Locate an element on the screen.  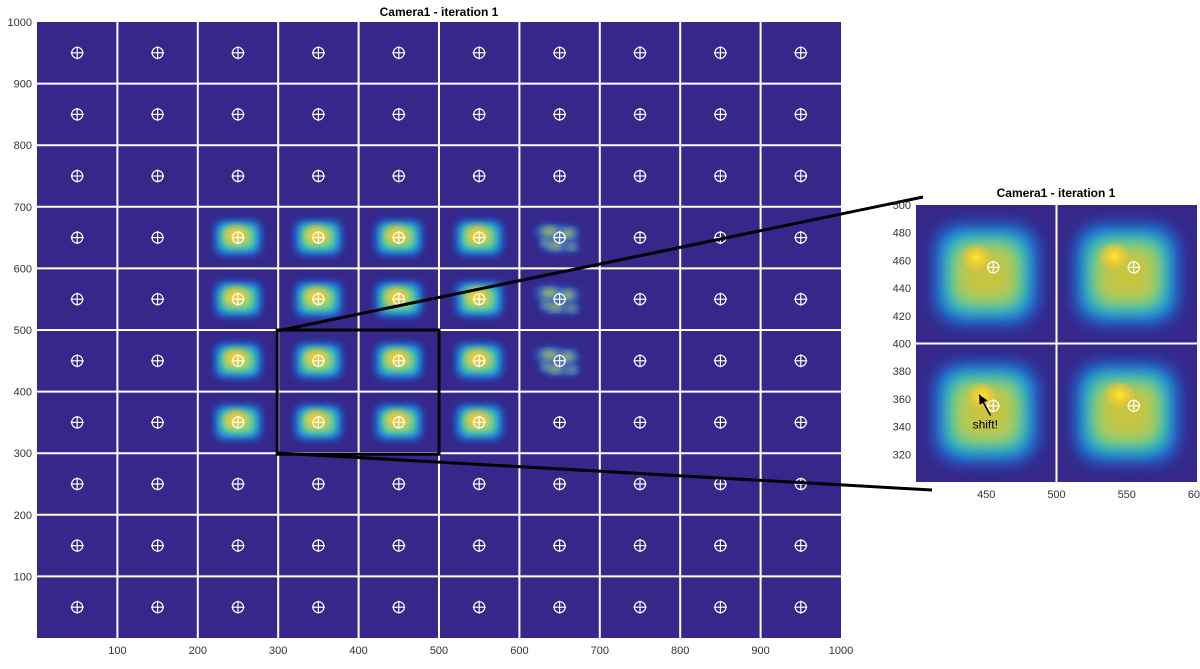
zoom-y-axis-ticks: 320 340 360 380 400 420 440 460 480 500 is located at coordinates (902, 330).